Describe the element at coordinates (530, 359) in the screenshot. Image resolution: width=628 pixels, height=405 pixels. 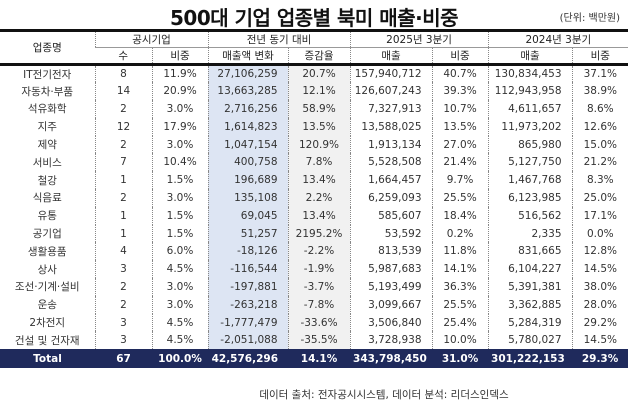
I see `cell-sales-2024: 301,222,153` at that location.